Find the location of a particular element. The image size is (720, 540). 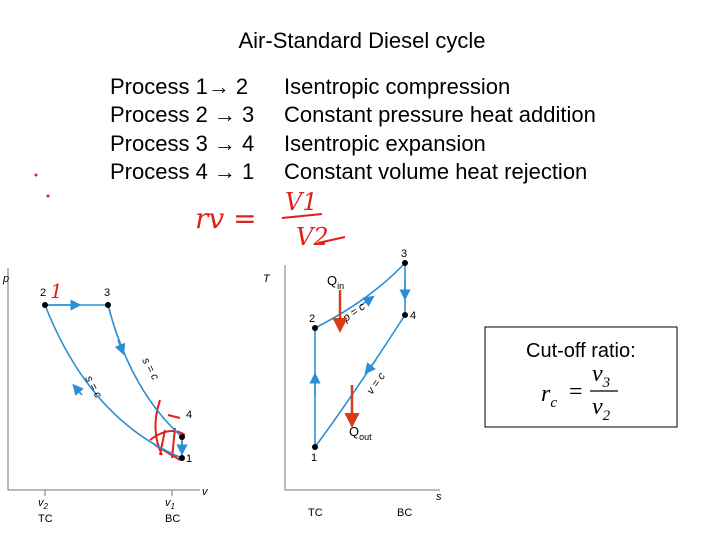

axis-label: s is located at coordinates (439, 497).